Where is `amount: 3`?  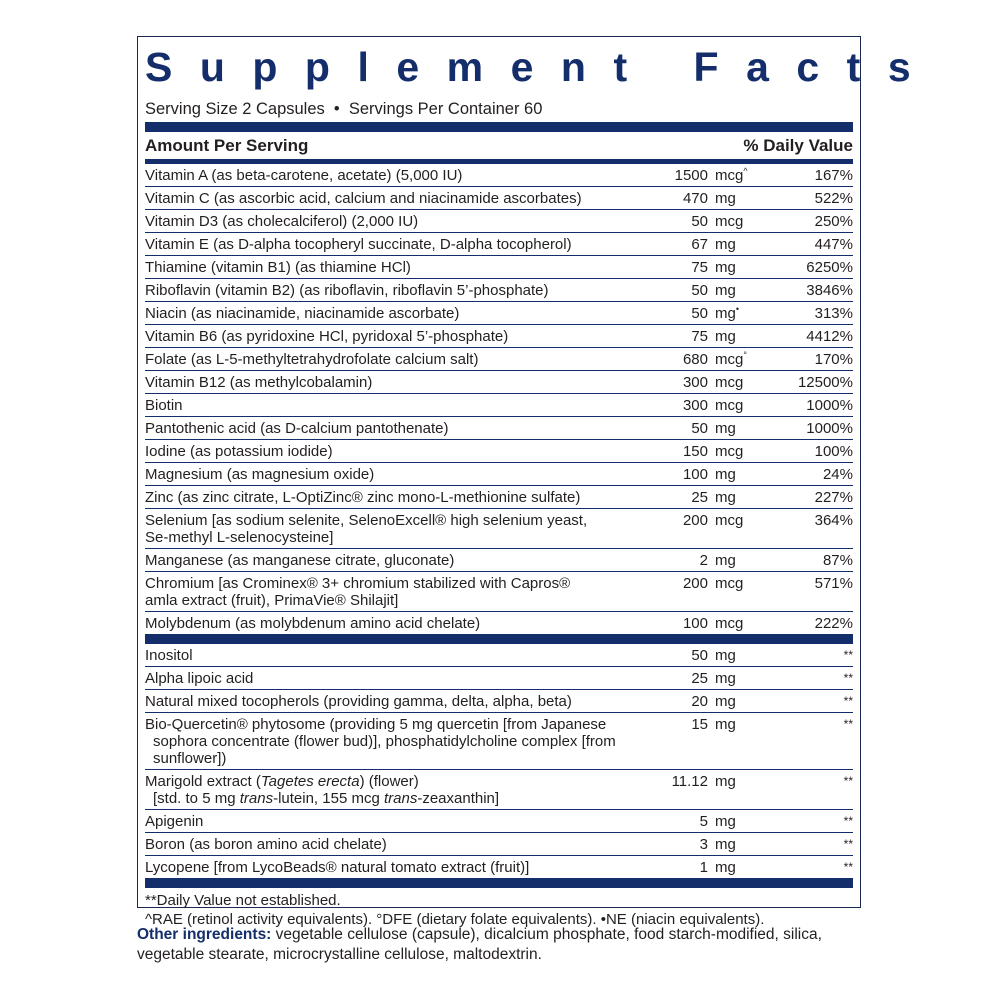
amount: 3 is located at coordinates (703, 844).